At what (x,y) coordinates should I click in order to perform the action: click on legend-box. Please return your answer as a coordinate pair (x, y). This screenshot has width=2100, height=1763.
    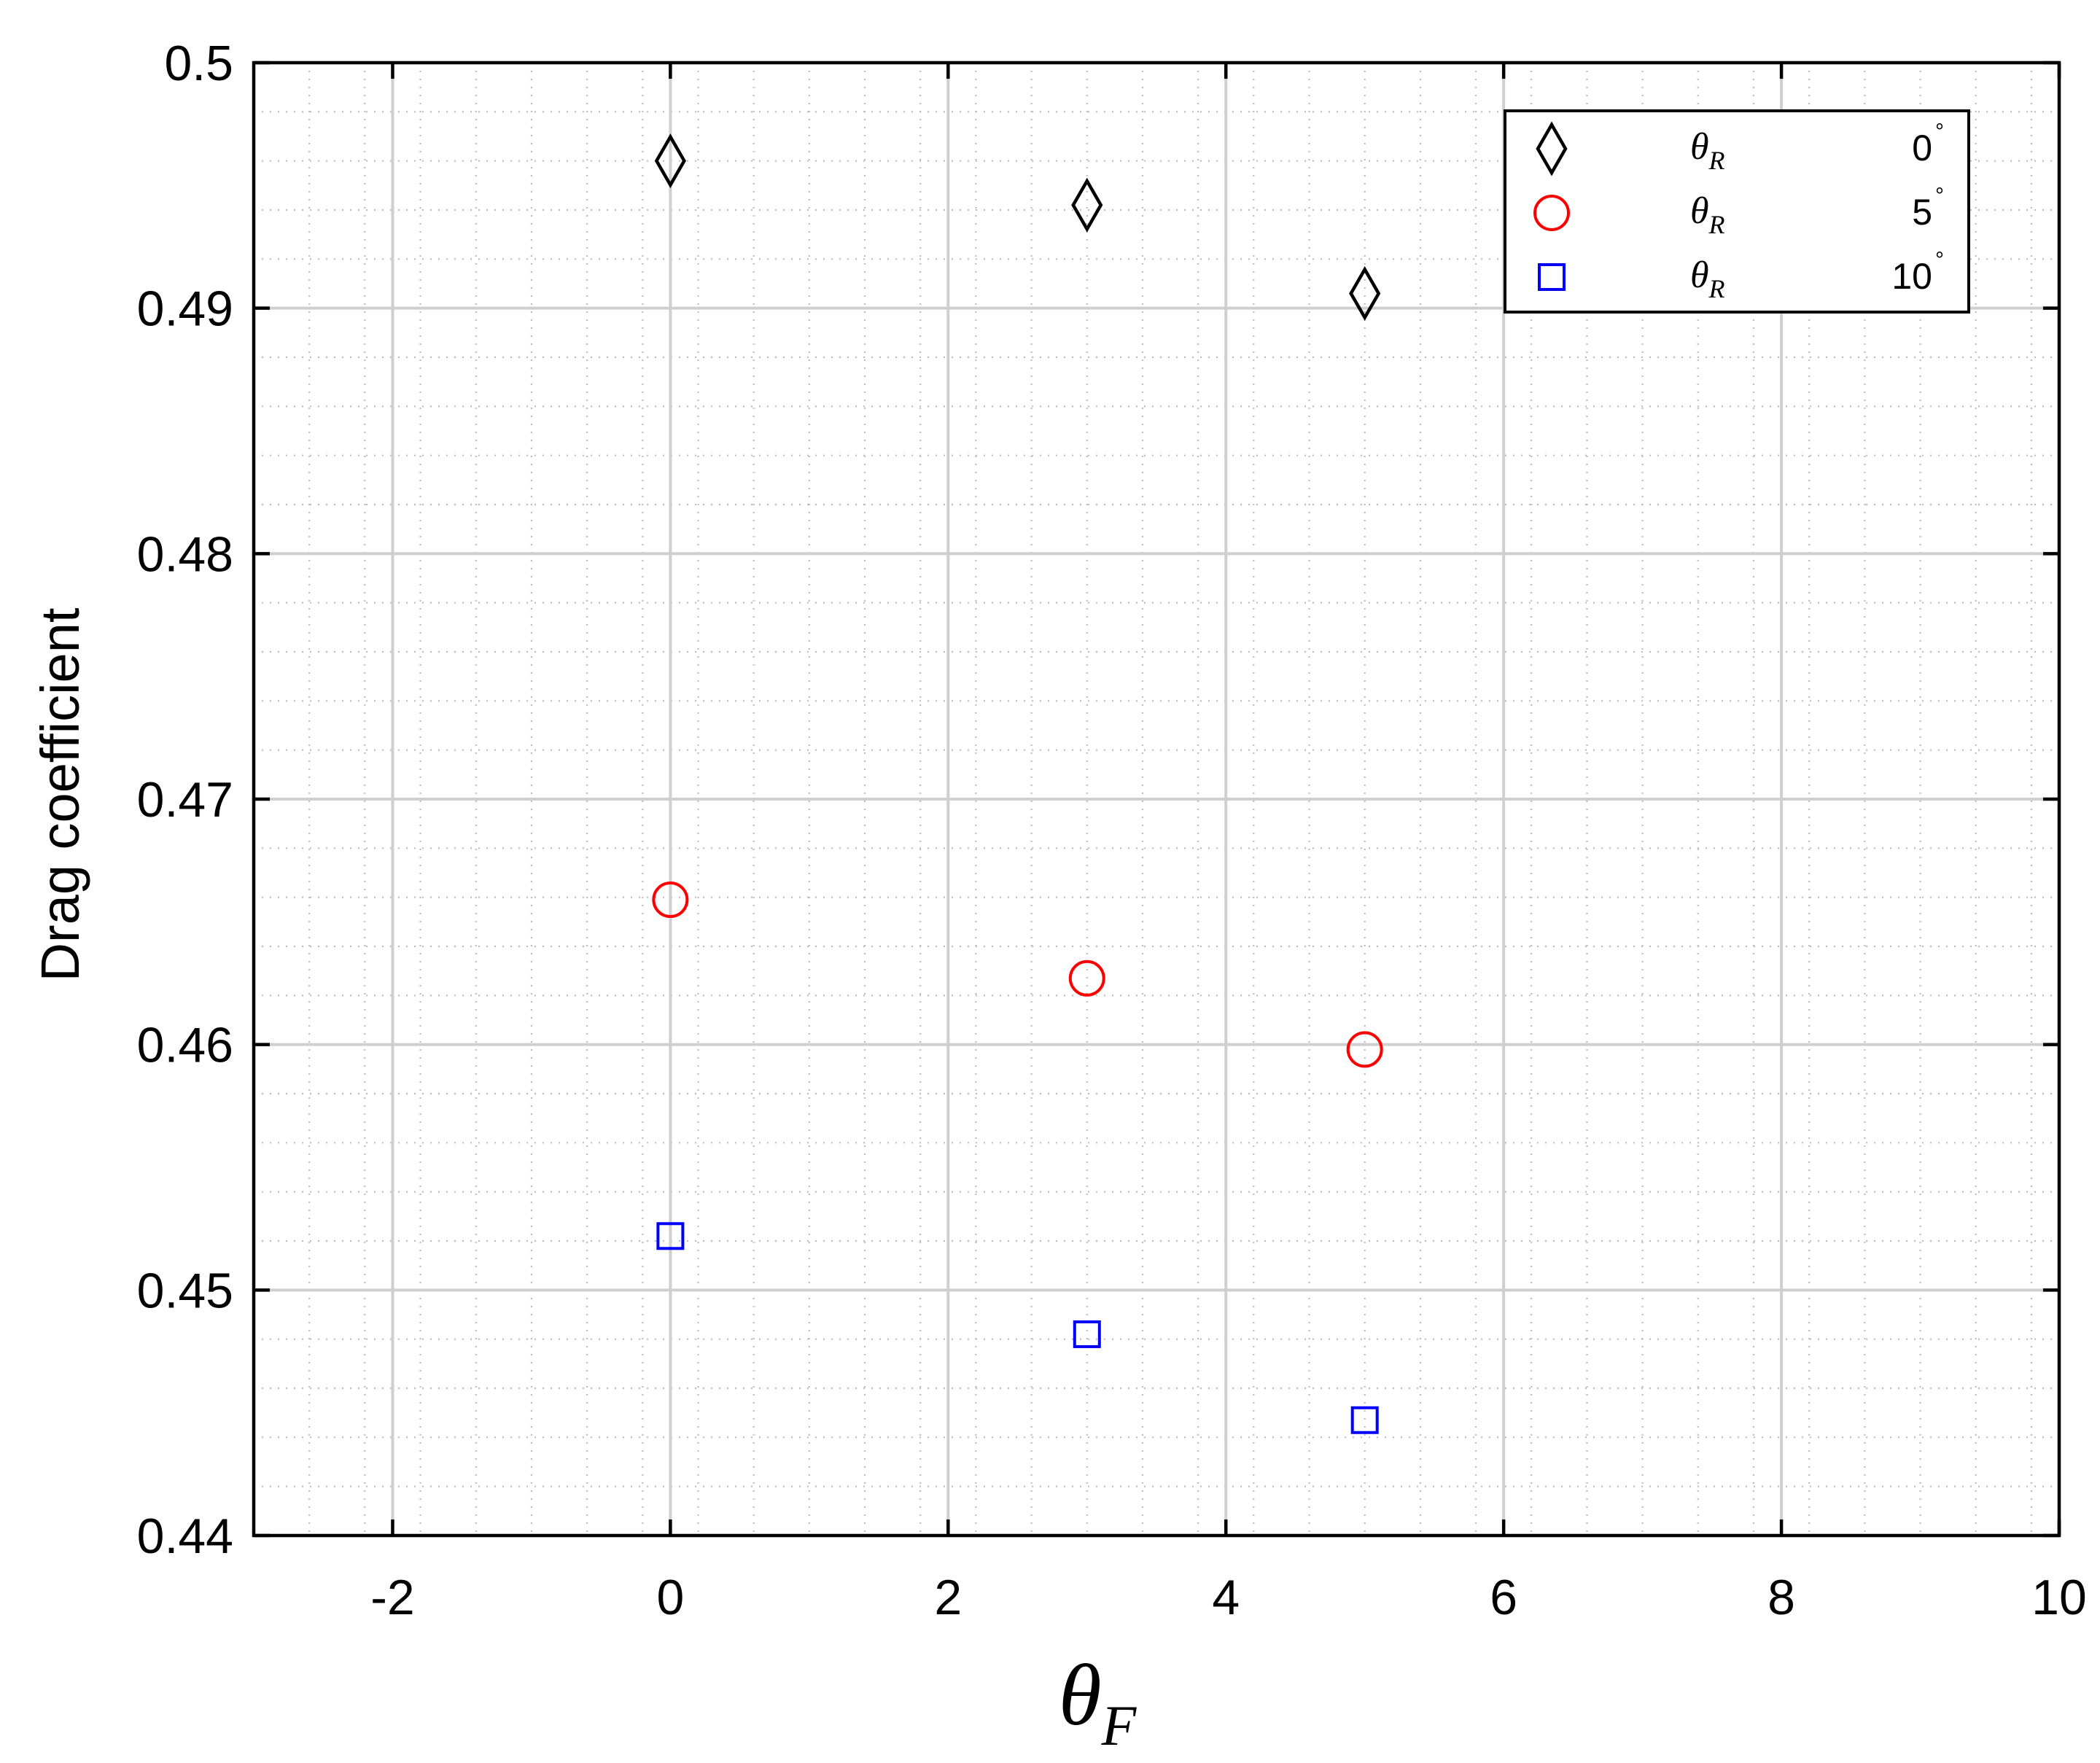
    Looking at the image, I should click on (1737, 211).